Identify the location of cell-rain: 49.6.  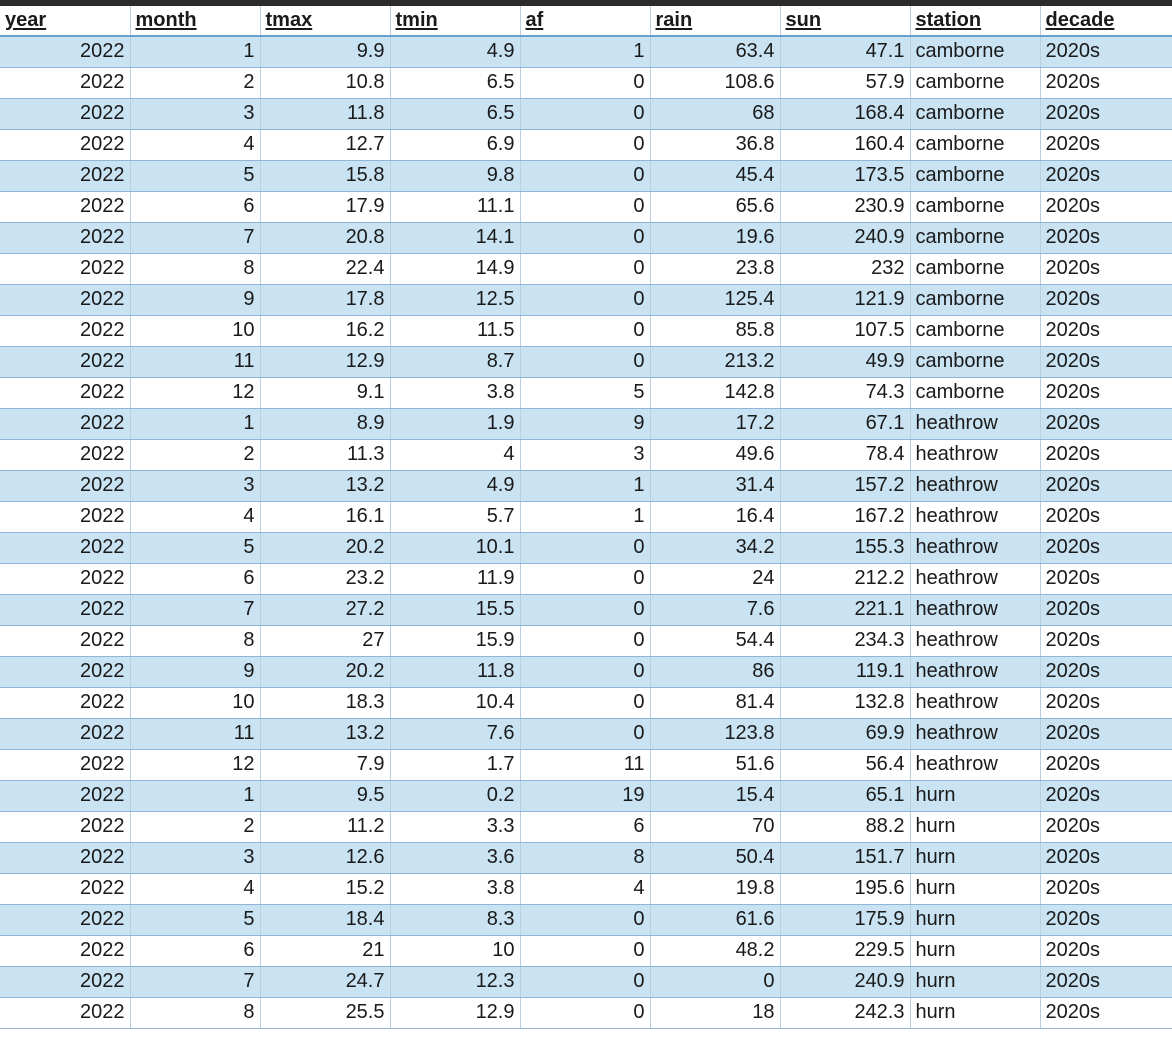
(715, 455).